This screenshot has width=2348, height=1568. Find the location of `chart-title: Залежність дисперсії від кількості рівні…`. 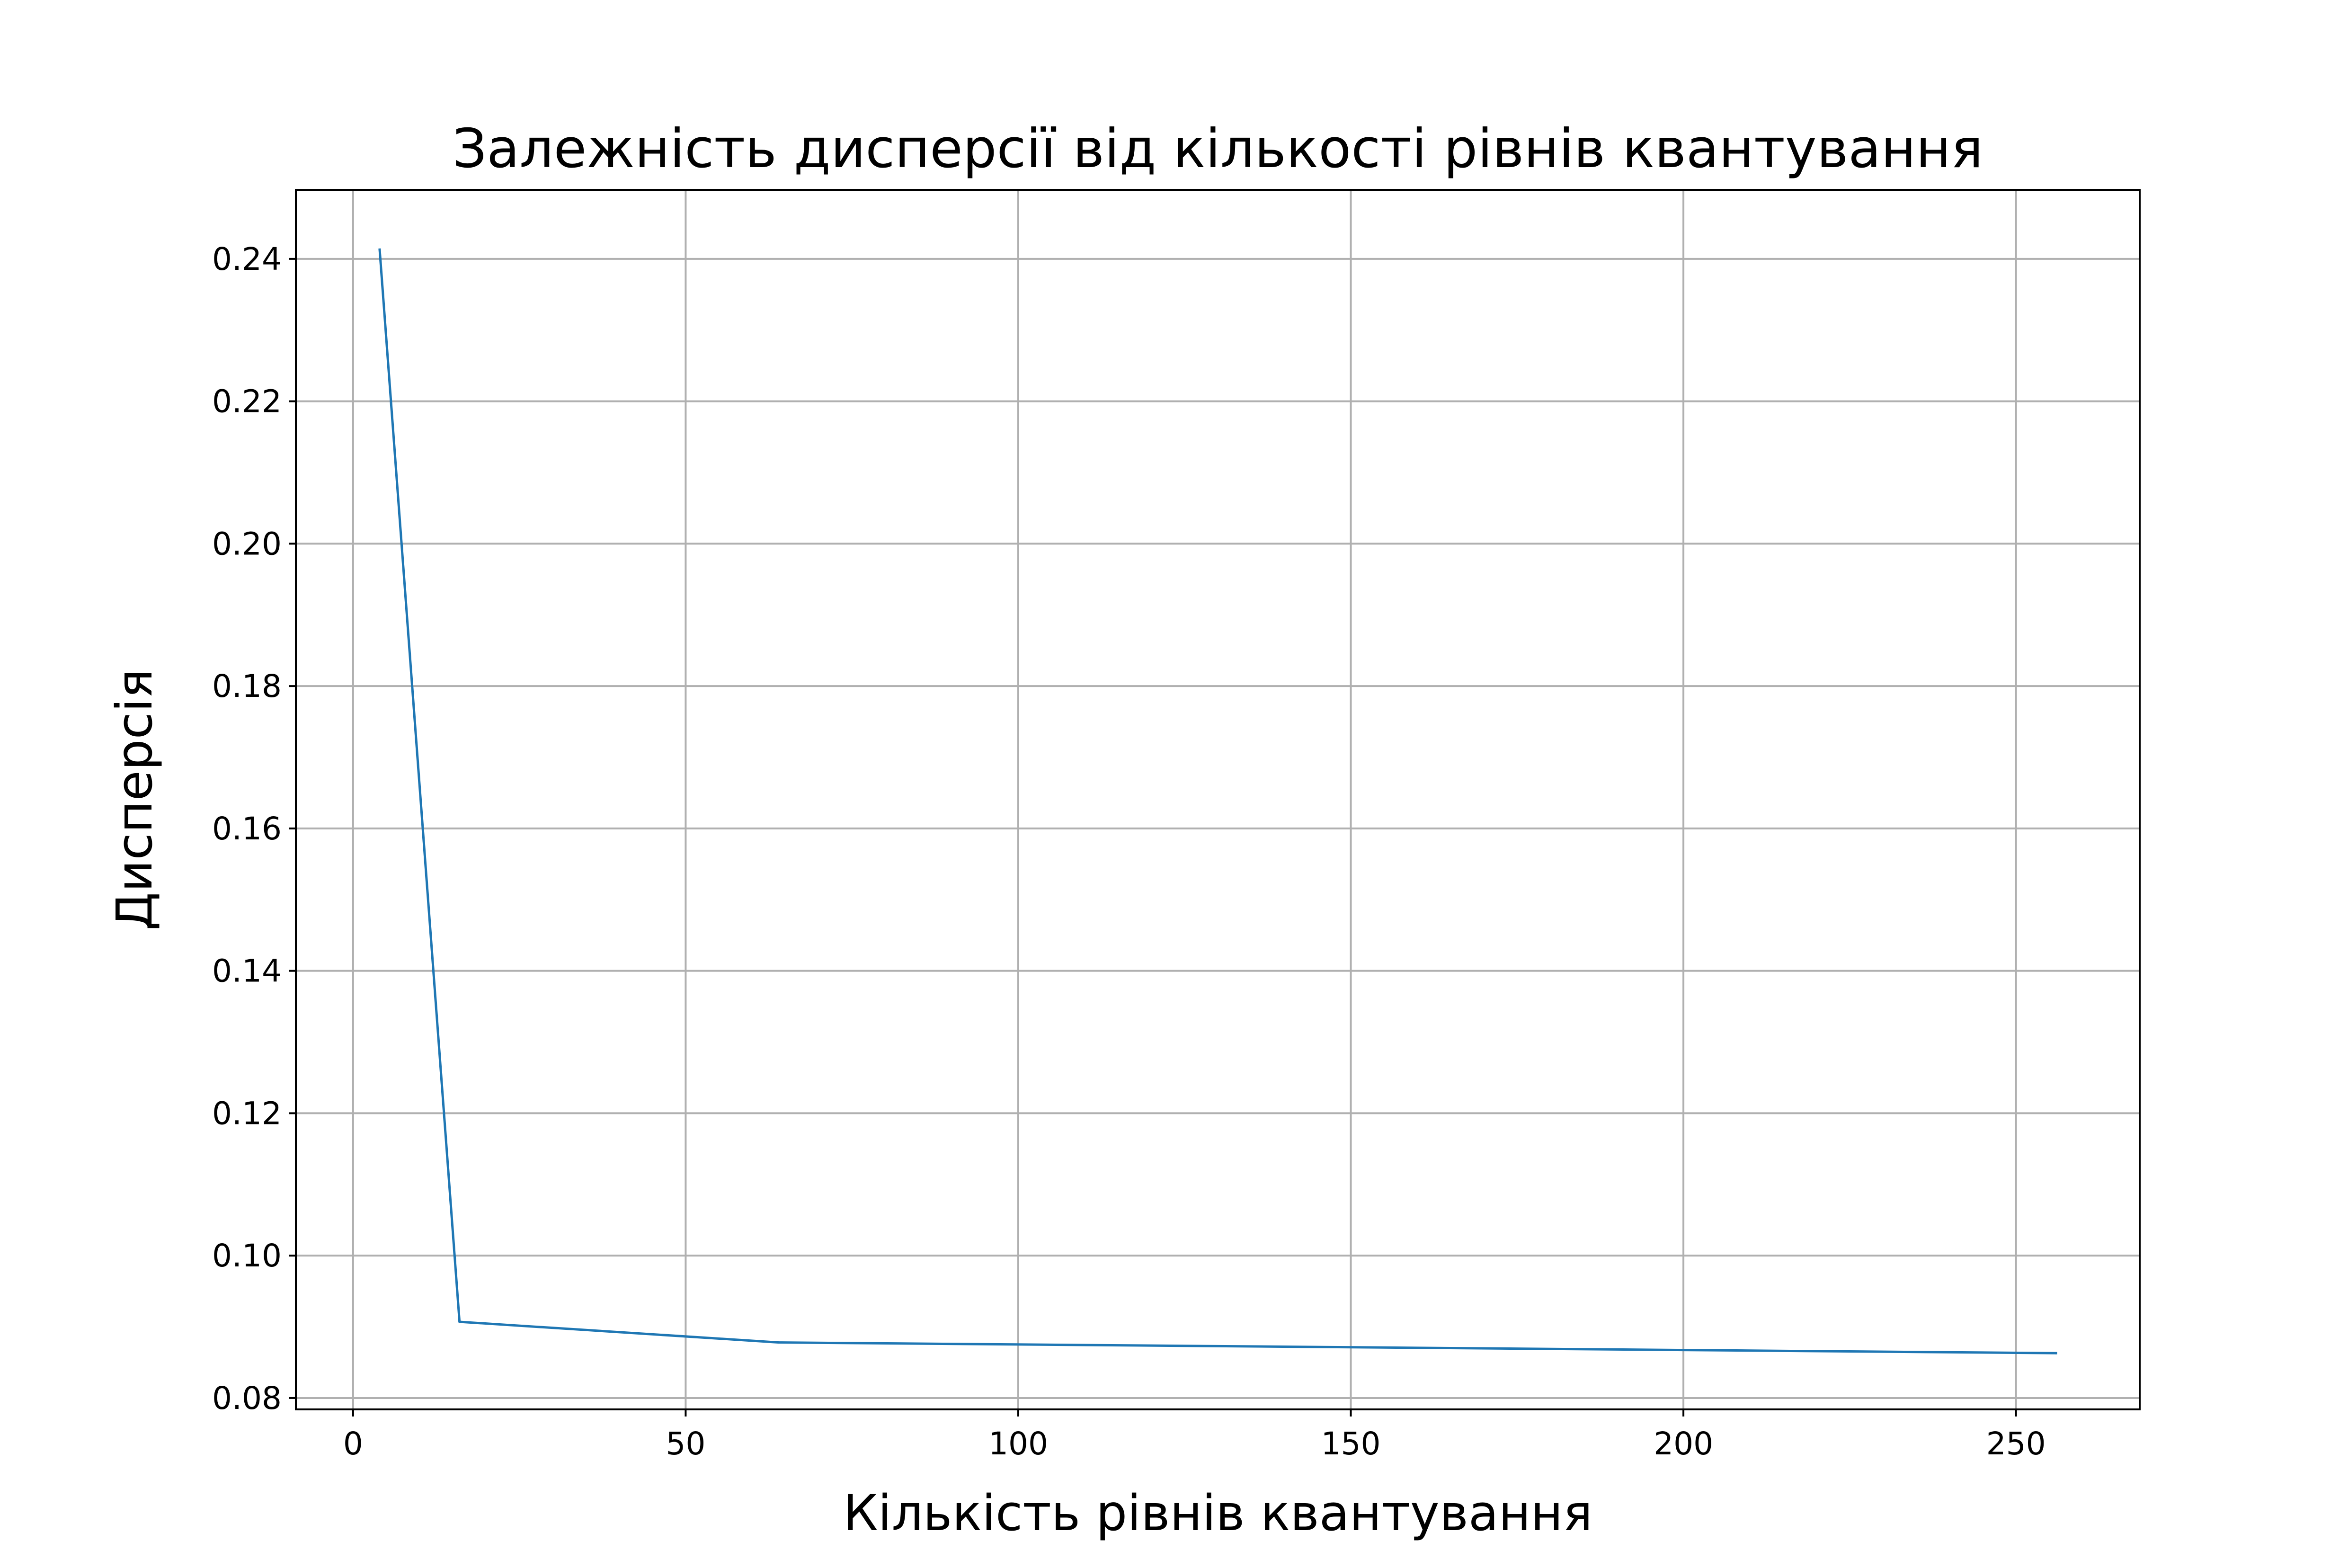

chart-title: Залежність дисперсії від кількості рівні… is located at coordinates (1218, 148).